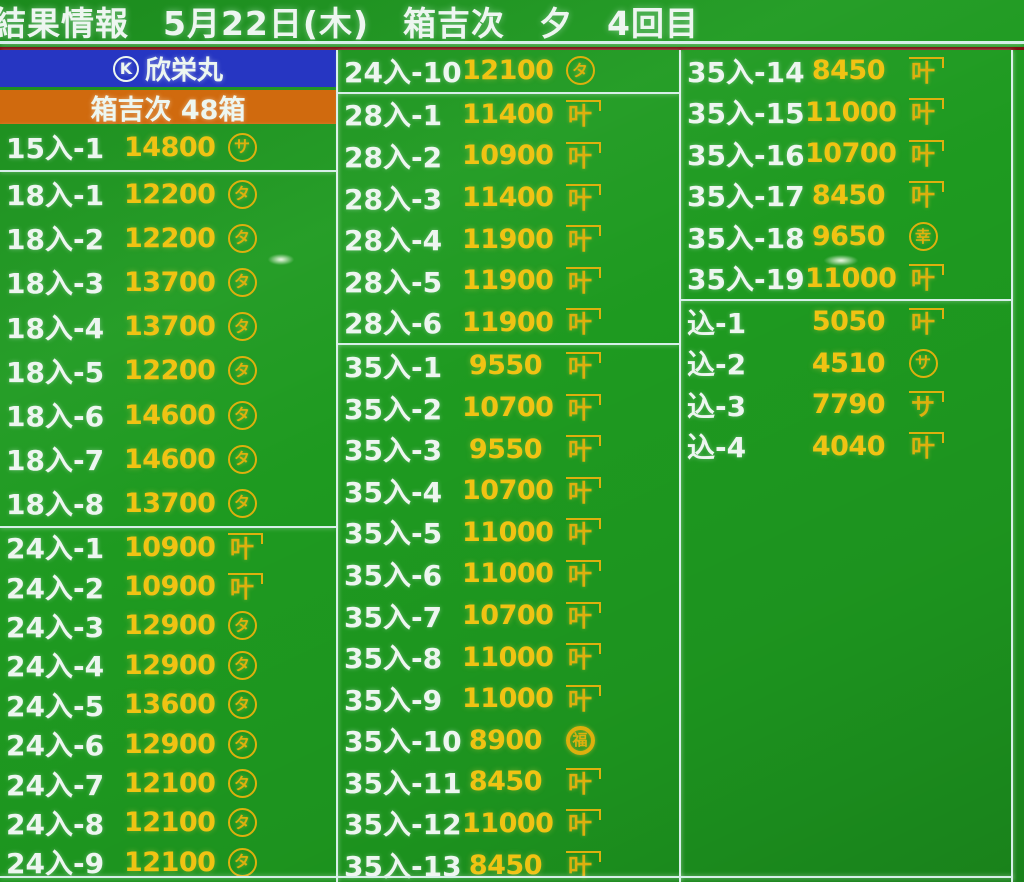  I want to click on kane-character: サ, so click(923, 406).